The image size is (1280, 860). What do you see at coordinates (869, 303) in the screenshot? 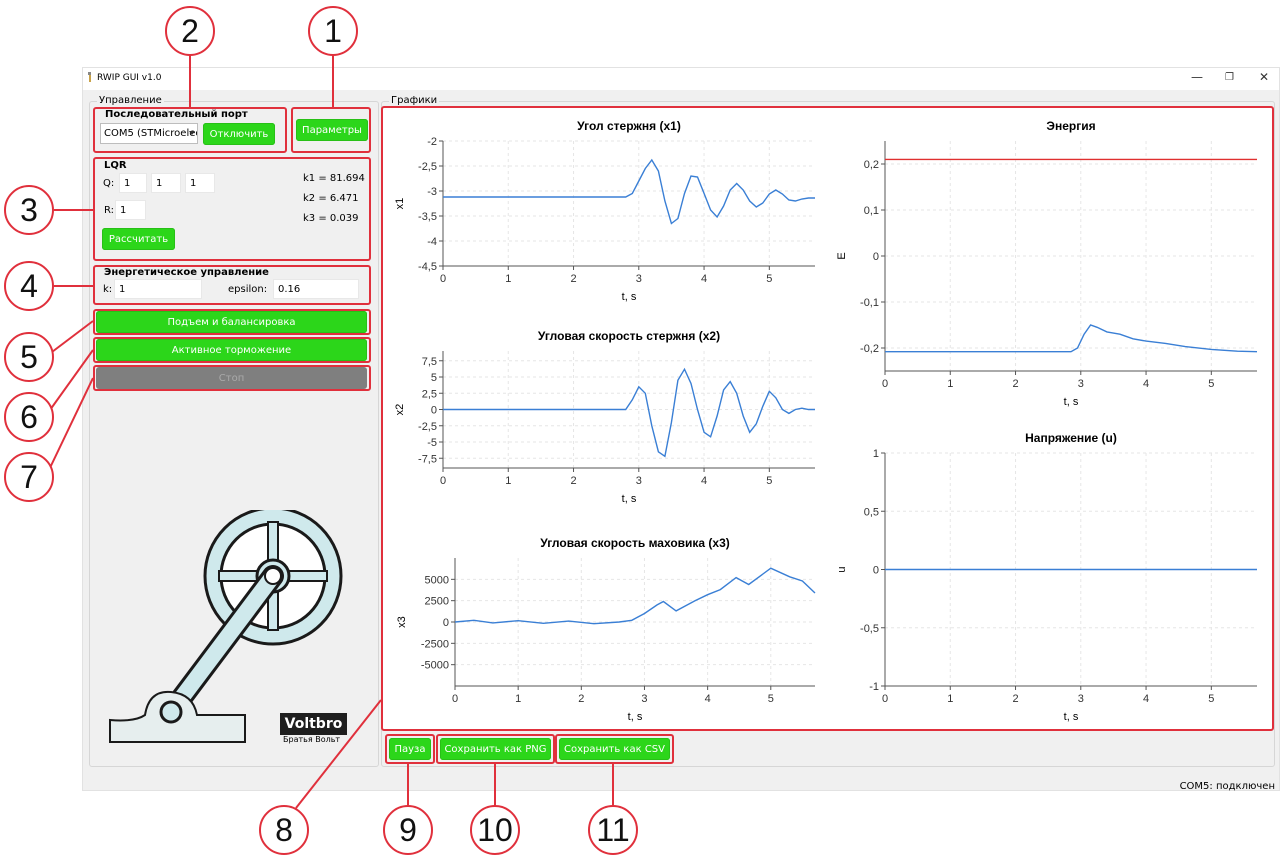
I see `y-tick-label: -0,1` at bounding box center [869, 303].